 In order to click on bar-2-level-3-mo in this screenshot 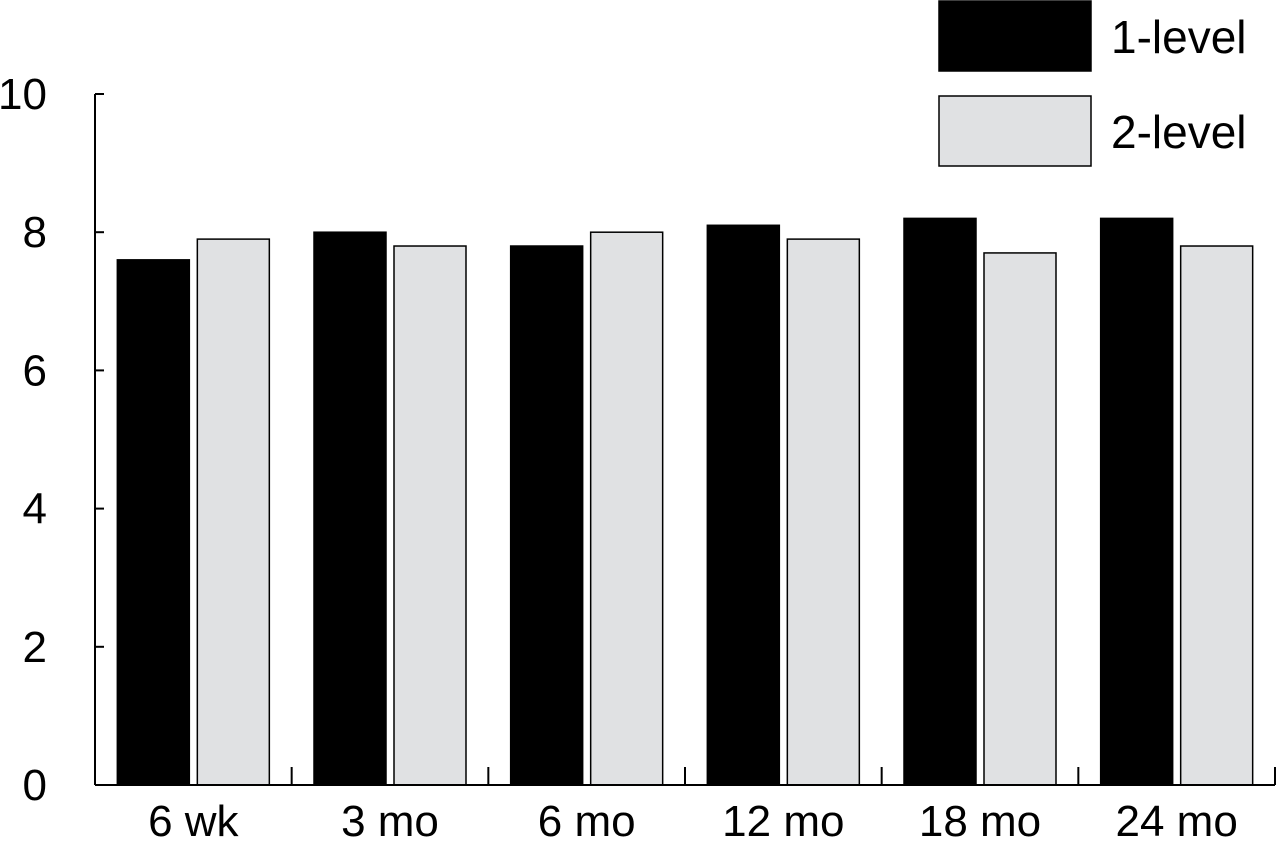, I will do `click(430, 515)`.